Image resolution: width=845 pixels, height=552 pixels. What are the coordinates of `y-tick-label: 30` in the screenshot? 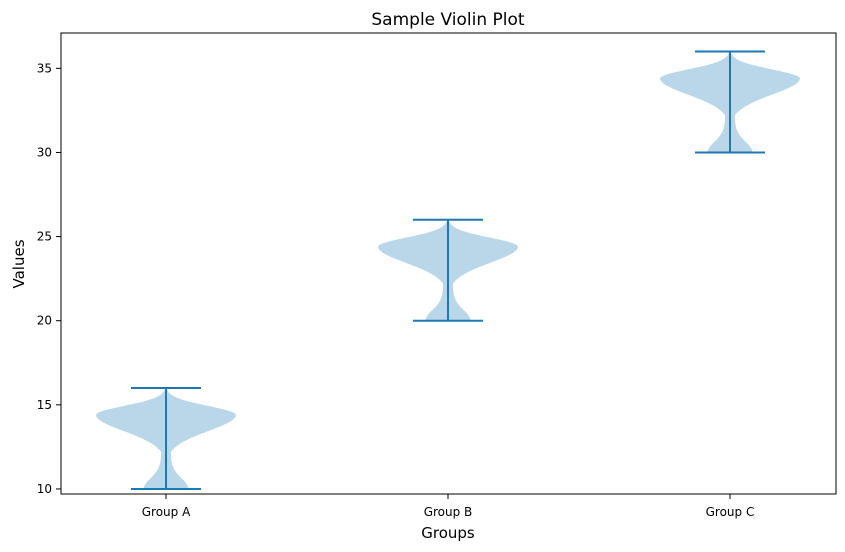 It's located at (44, 152).